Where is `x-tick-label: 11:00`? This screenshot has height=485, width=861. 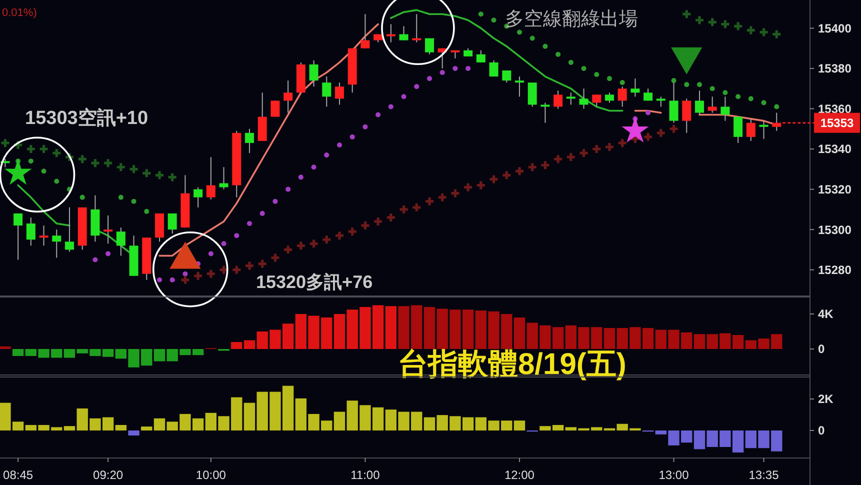 x-tick-label: 11:00 is located at coordinates (365, 475).